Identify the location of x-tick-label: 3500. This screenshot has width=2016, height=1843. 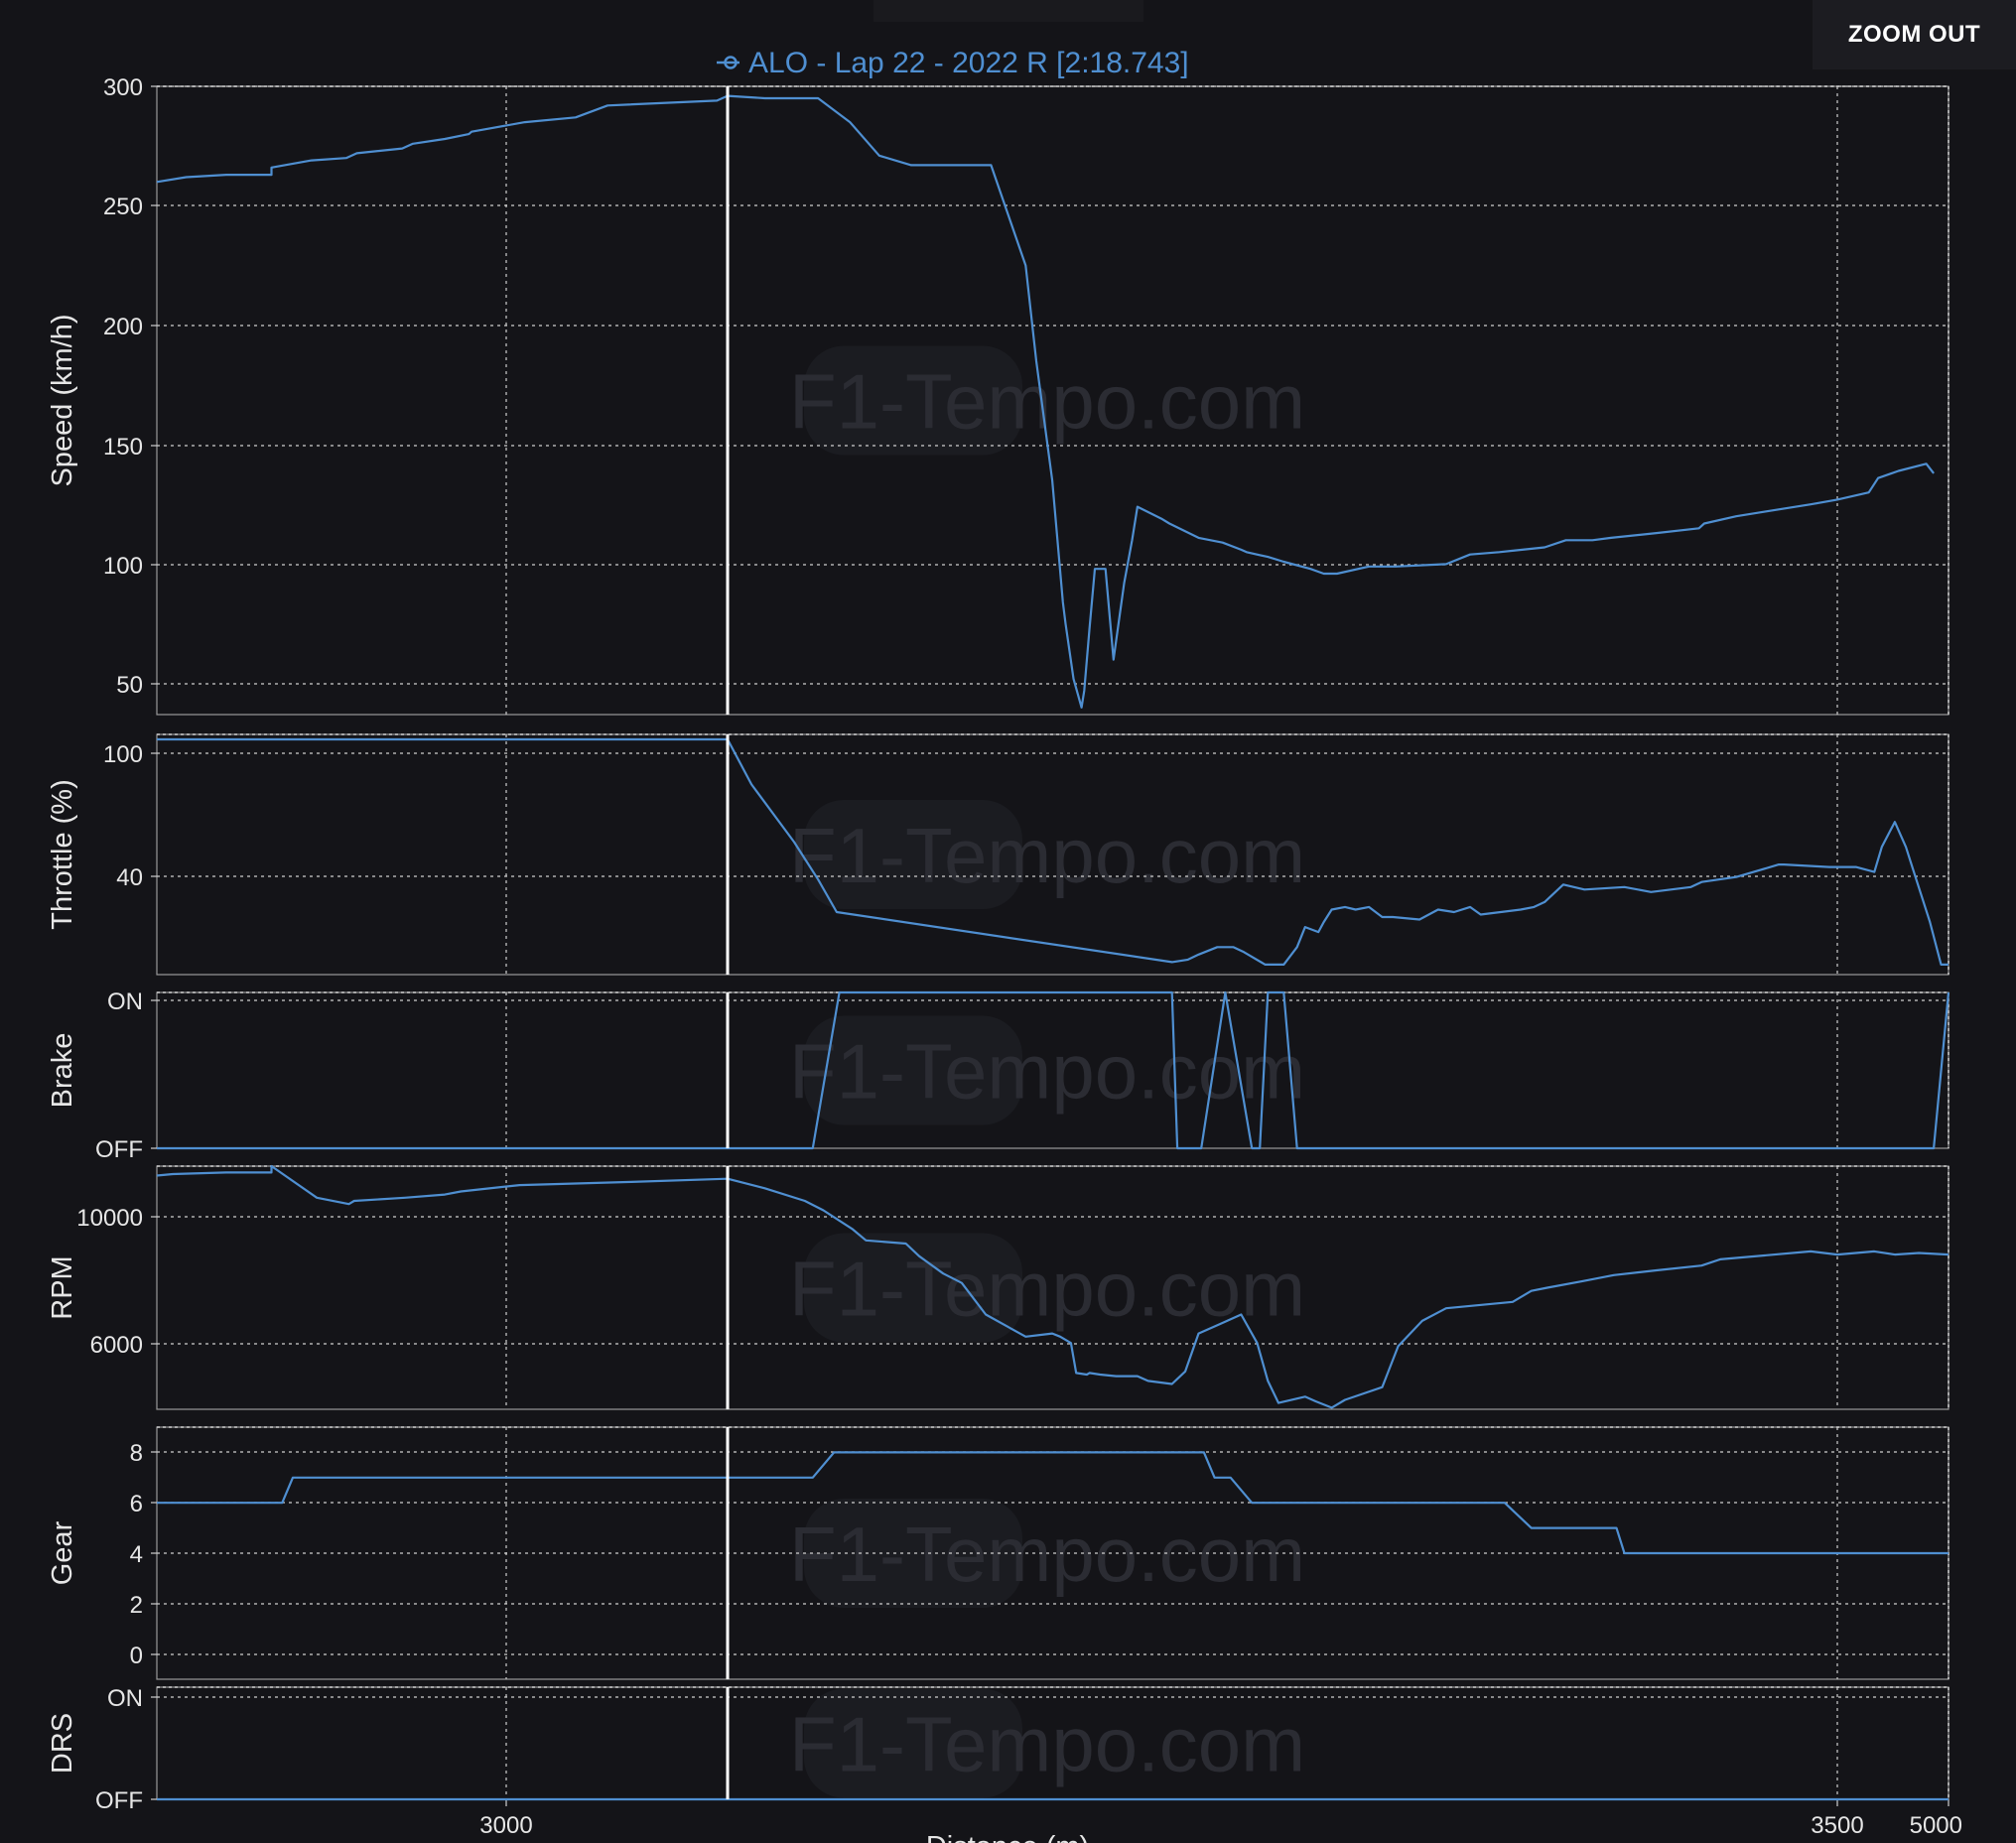
(1837, 1825).